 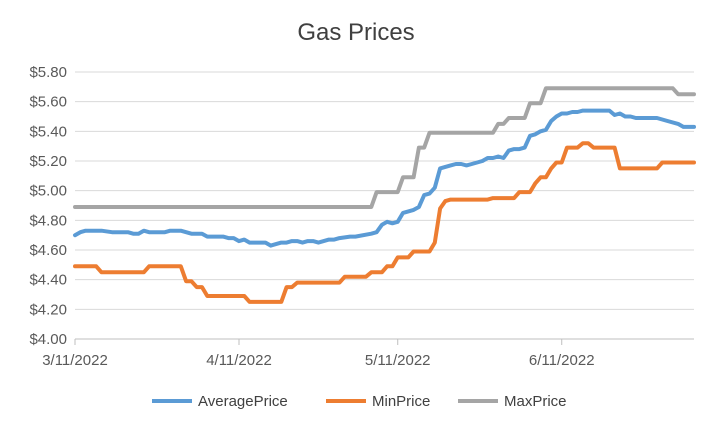 What do you see at coordinates (48, 131) in the screenshot?
I see `y-tick-label: $5.40` at bounding box center [48, 131].